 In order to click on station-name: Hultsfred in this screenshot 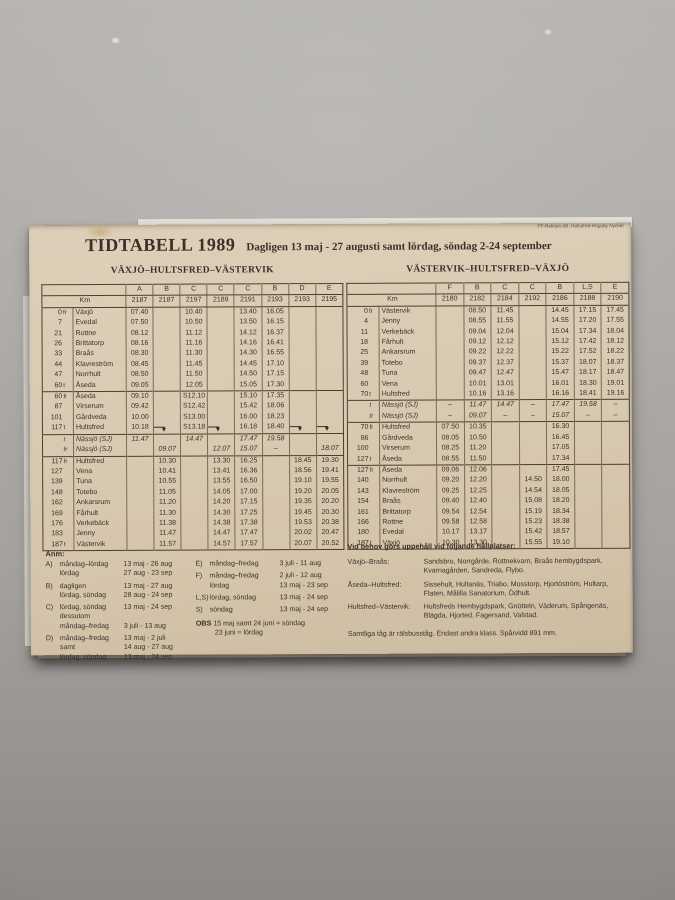, I will do `click(100, 461)`.